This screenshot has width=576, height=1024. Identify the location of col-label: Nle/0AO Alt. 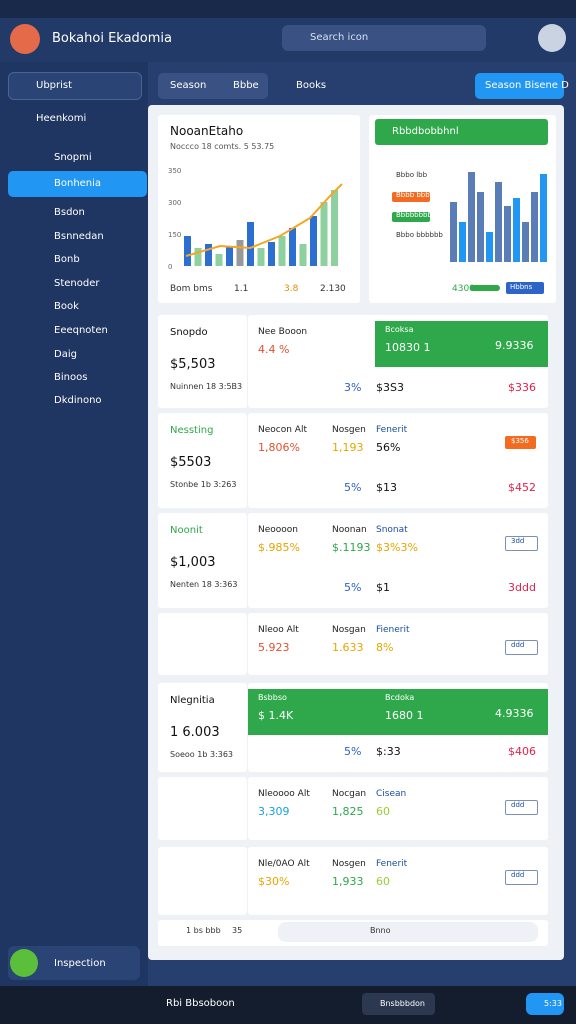
(284, 864).